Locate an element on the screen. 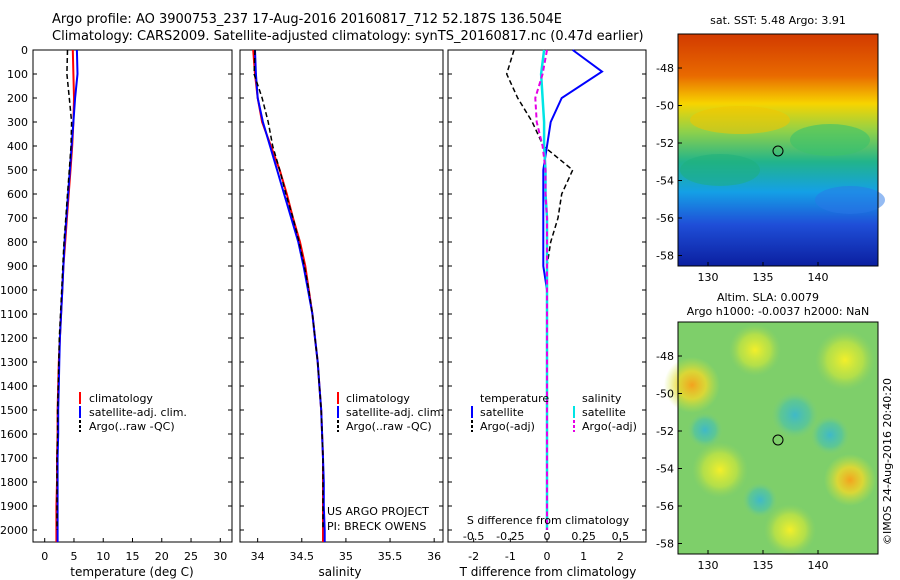 This screenshot has height=580, width=900. credit-pi: PI: BRECK OWENS is located at coordinates (376, 526).